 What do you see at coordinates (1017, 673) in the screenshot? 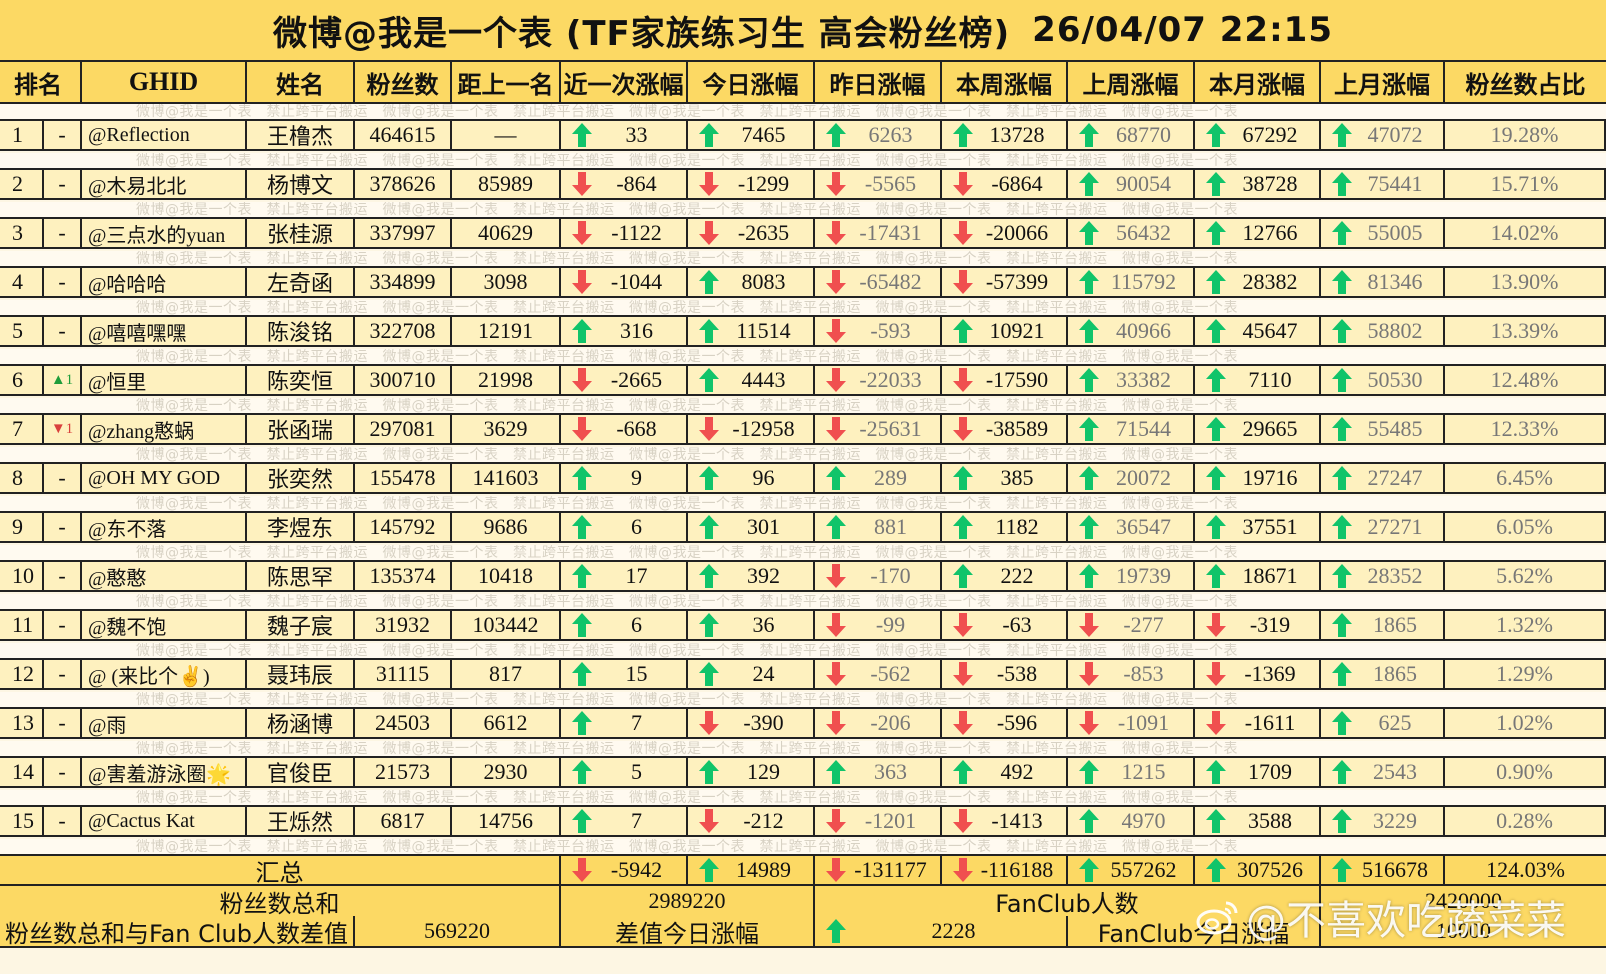
I see `this-week-value: -538` at bounding box center [1017, 673].